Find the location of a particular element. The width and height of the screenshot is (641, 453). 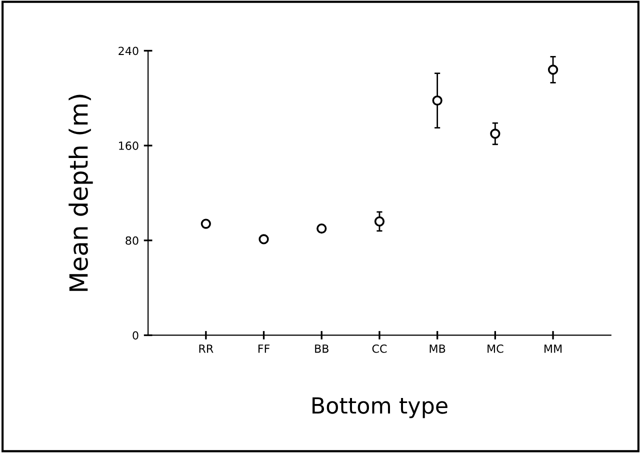

x-tick-label: RR is located at coordinates (206, 348).